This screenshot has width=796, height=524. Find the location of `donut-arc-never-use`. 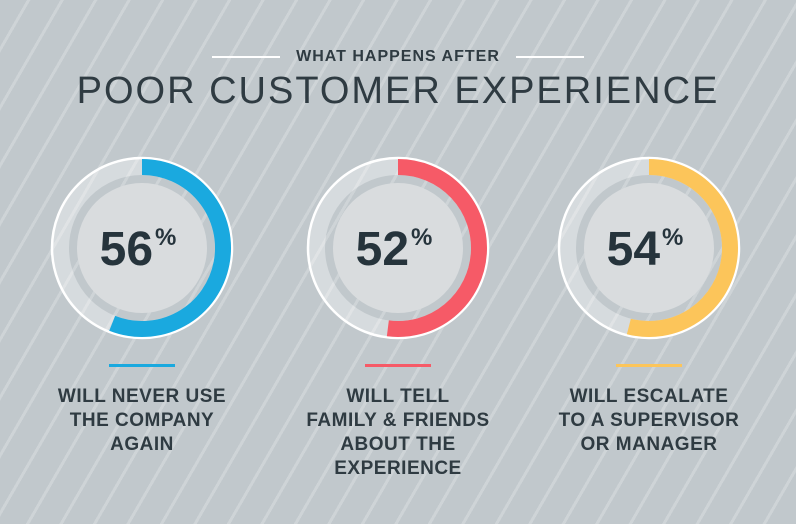

donut-arc-never-use is located at coordinates (170, 248).